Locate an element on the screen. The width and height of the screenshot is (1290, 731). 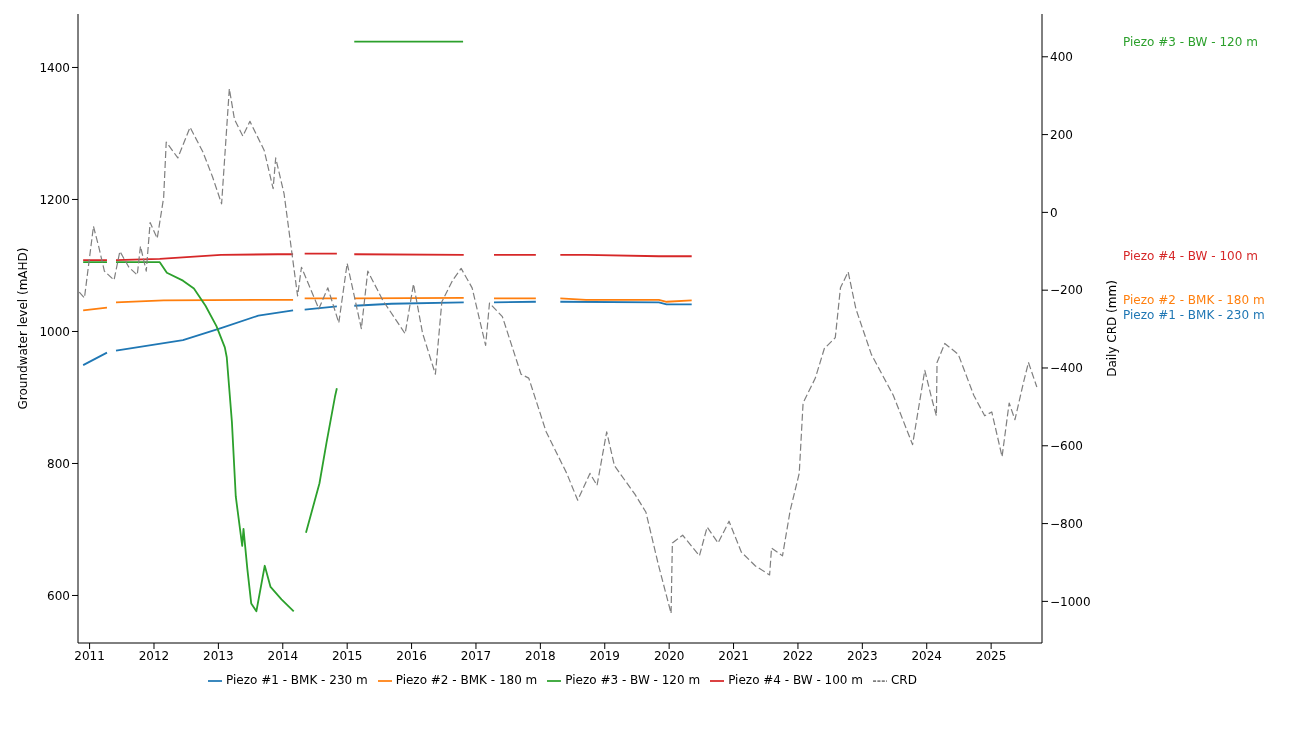
y-tick-label: 800 is located at coordinates (58, 463).